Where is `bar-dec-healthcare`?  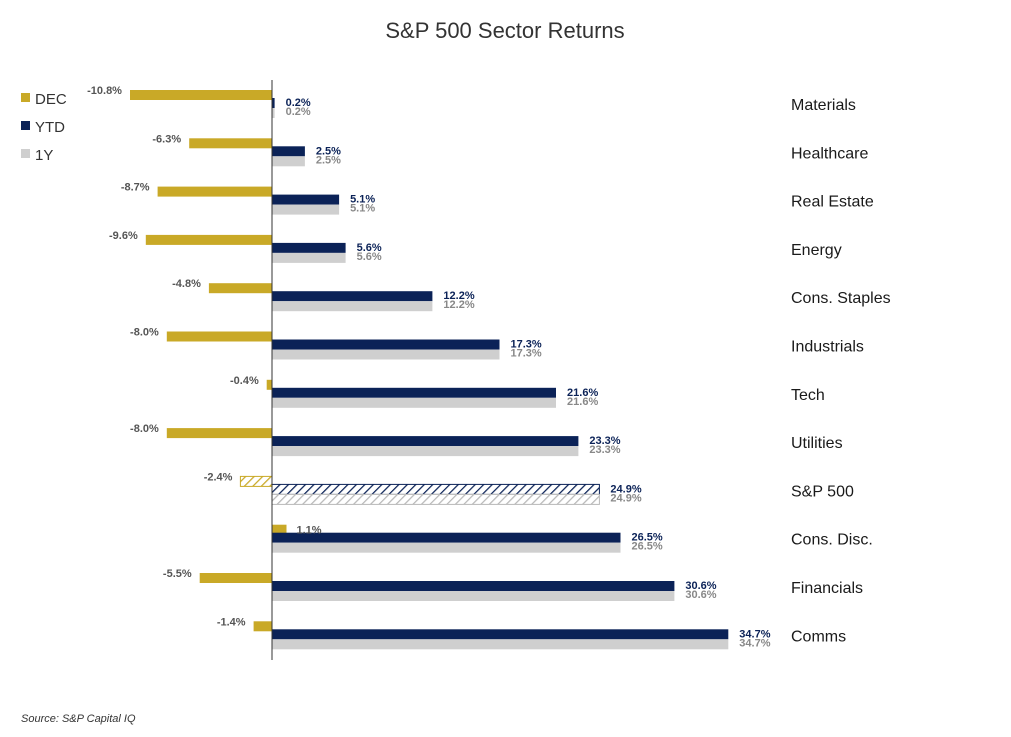
bar-dec-healthcare is located at coordinates (230, 143).